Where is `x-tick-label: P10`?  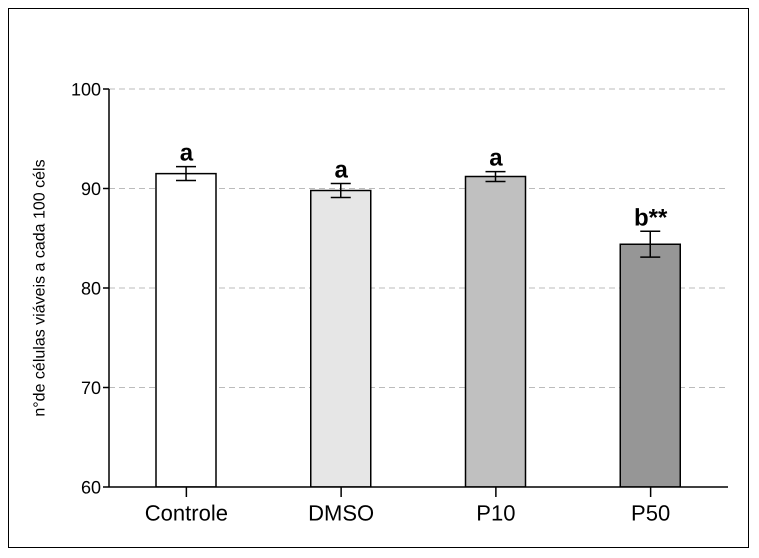 x-tick-label: P10 is located at coordinates (496, 513).